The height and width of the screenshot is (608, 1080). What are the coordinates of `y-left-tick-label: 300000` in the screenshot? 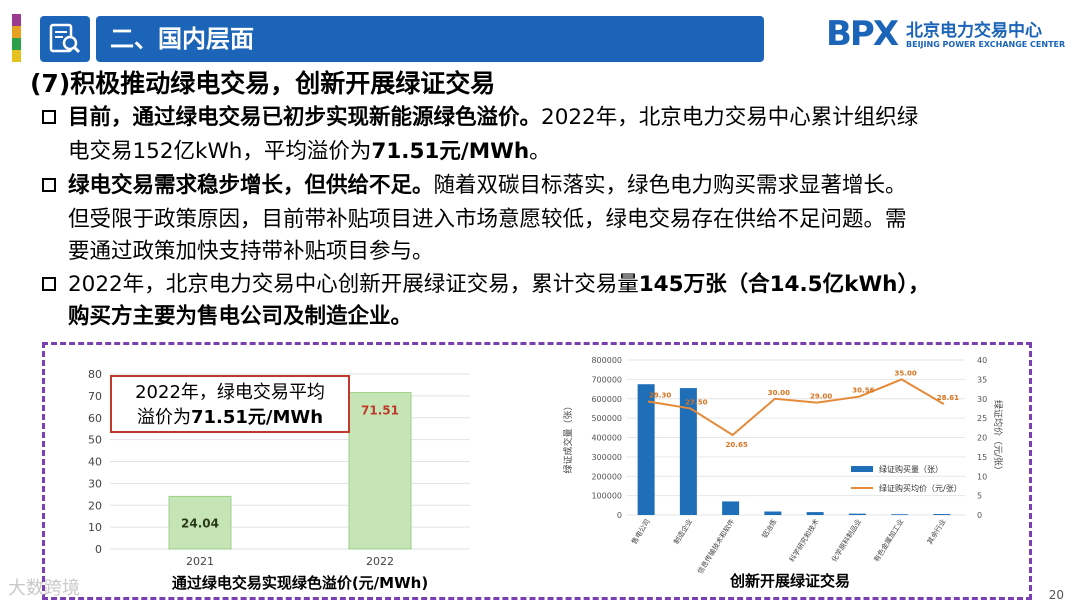 It's located at (606, 457).